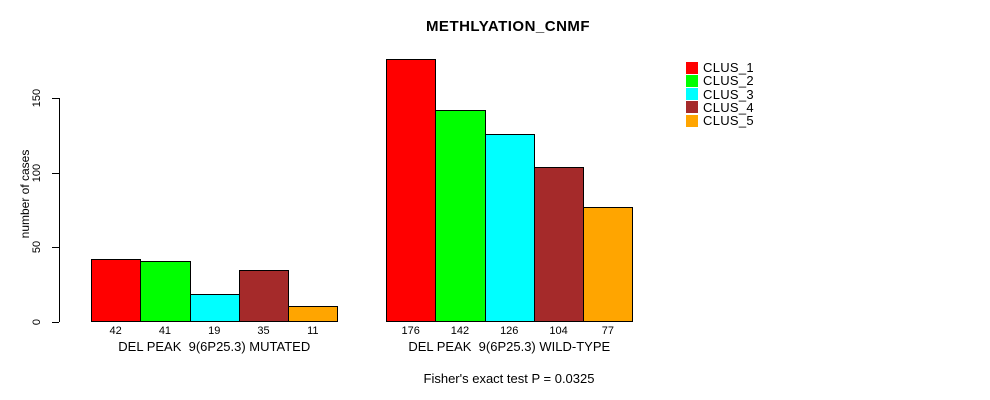  Describe the element at coordinates (509, 331) in the screenshot. I see `bar-value-label: 126` at that location.